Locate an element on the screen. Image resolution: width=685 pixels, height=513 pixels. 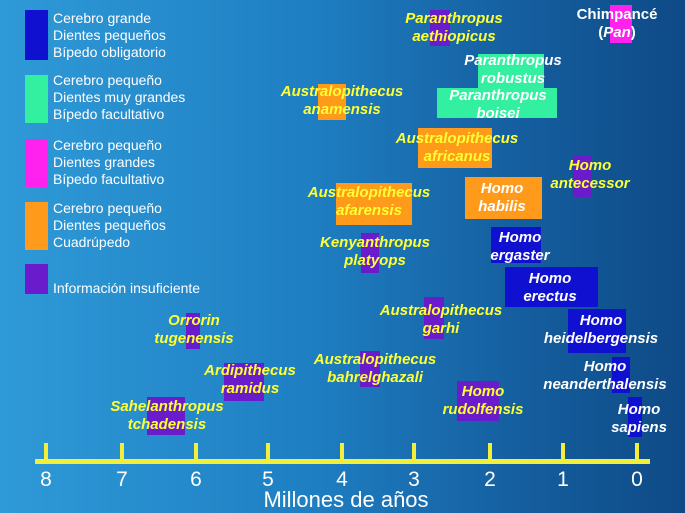
label-homo-antecessor: Homo antecessor is located at coordinates (590, 174).